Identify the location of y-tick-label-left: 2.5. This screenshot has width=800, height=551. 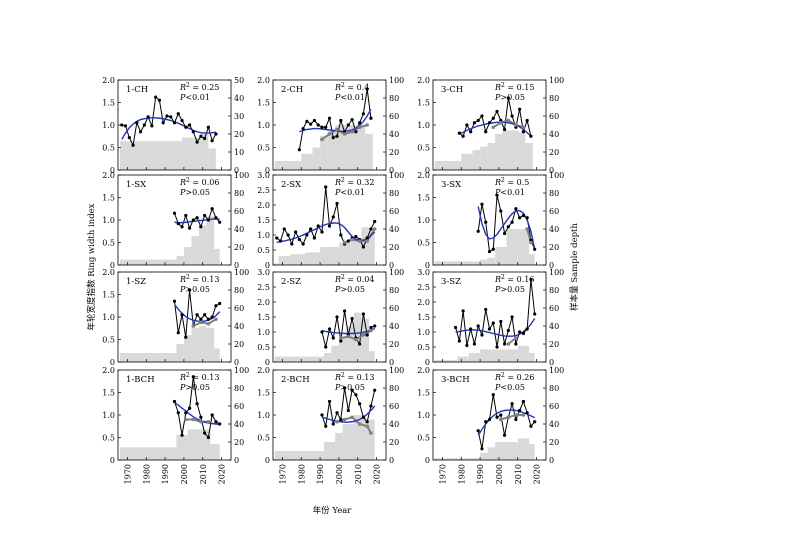
(263, 190).